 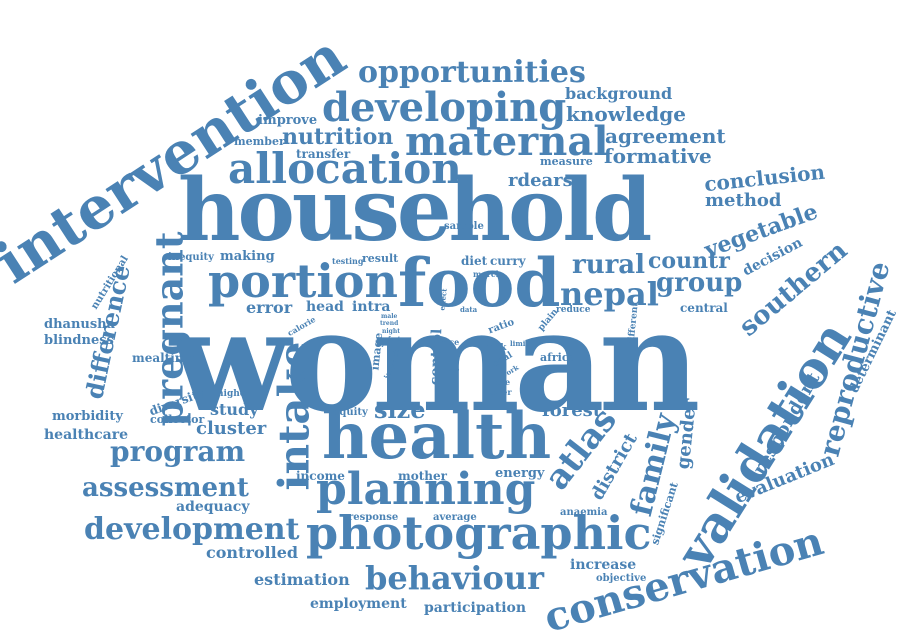 What do you see at coordinates (396, 339) in the screenshot?
I see `word-forty: forty` at bounding box center [396, 339].